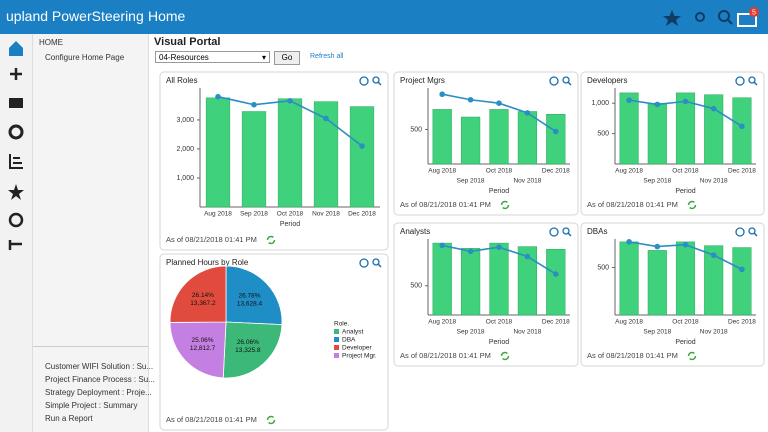  What do you see at coordinates (16, 74) in the screenshot?
I see `add-icon` at bounding box center [16, 74].